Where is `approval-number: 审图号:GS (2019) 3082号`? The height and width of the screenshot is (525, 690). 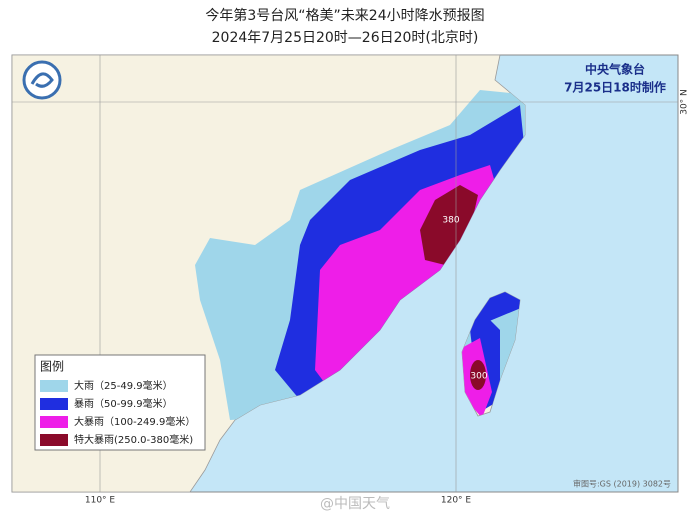 approval-number: 审图号:GS (2019) 3082号 is located at coordinates (622, 484).